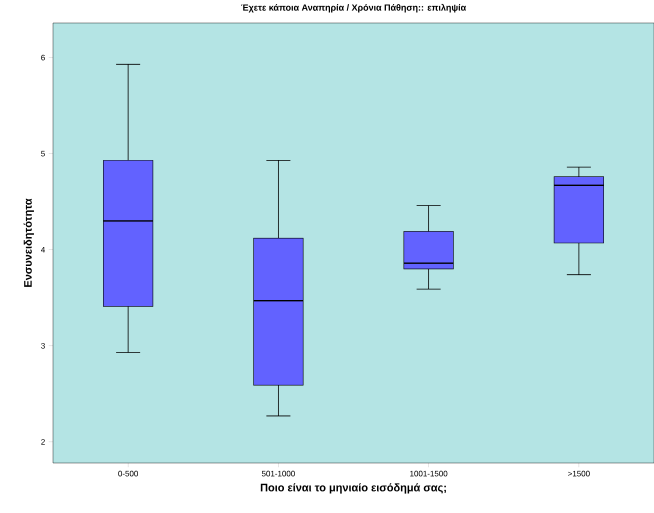  What do you see at coordinates (29, 242) in the screenshot?
I see `y-axis-title: Ενσυνειδητότητα` at bounding box center [29, 242].